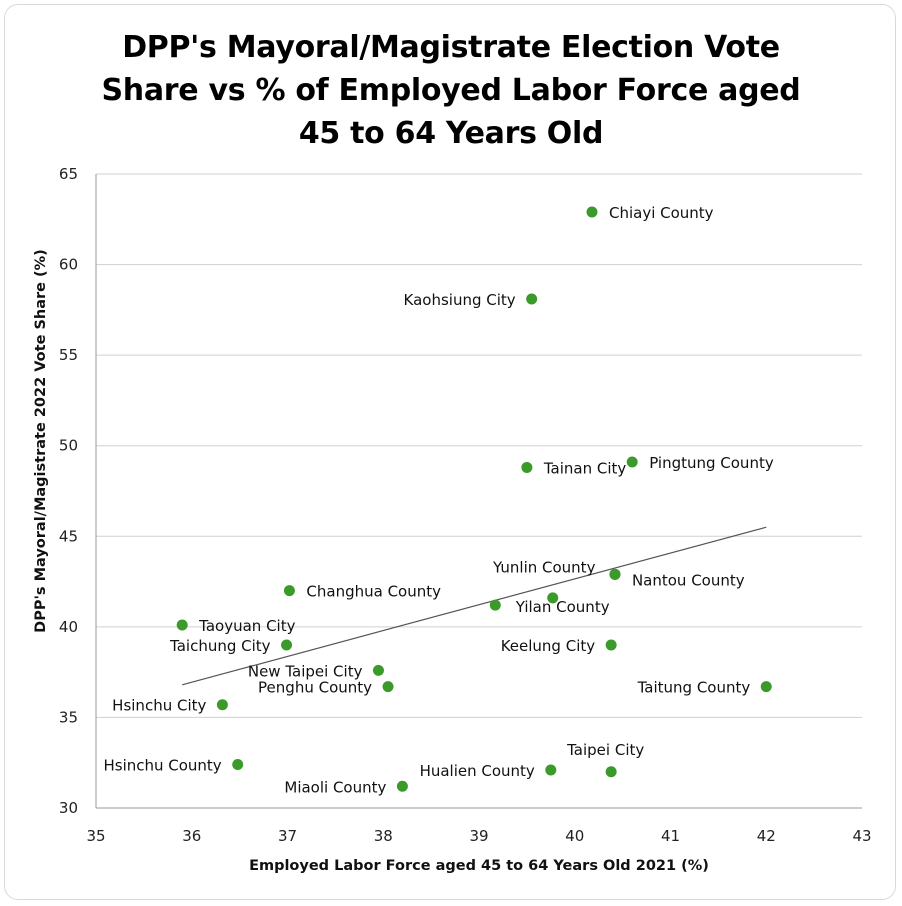  Describe the element at coordinates (289, 591) in the screenshot. I see `point-changhua-county` at that location.